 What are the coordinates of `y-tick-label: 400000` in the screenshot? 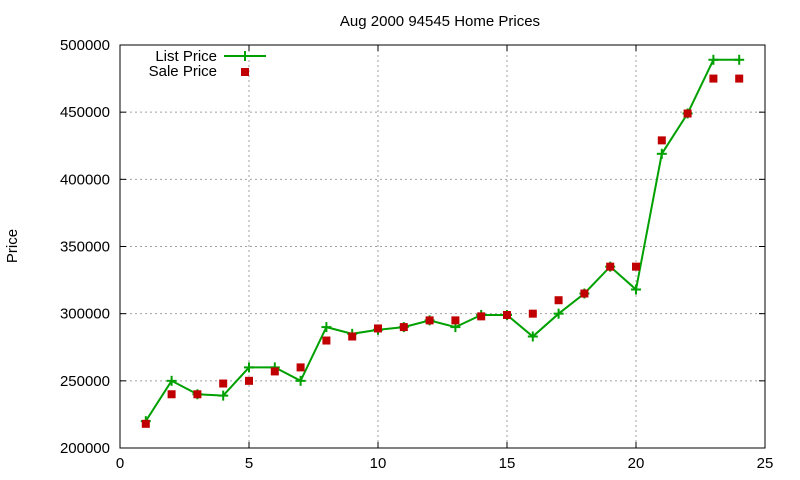 It's located at (85, 179).